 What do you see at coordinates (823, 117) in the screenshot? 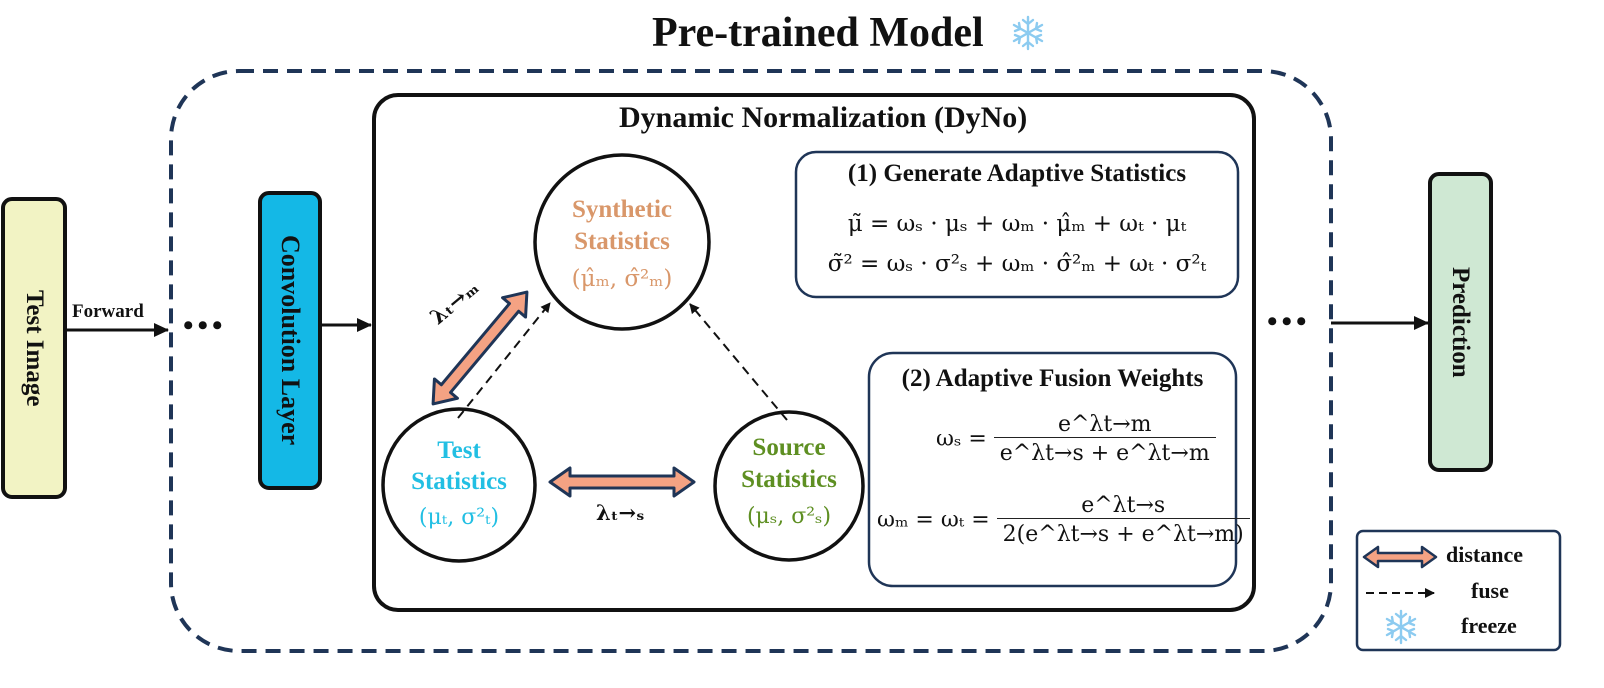
I see `dyno-title: Dynamic Normalization (DyNo)` at bounding box center [823, 117].